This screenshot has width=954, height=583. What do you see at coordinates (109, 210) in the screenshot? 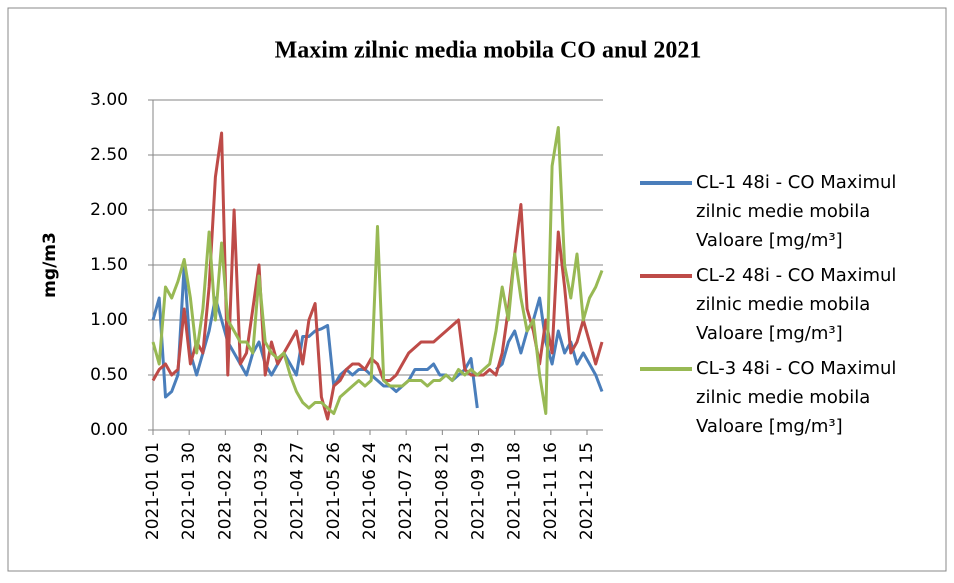
I see `y-tick-label: 2.00` at bounding box center [109, 210].